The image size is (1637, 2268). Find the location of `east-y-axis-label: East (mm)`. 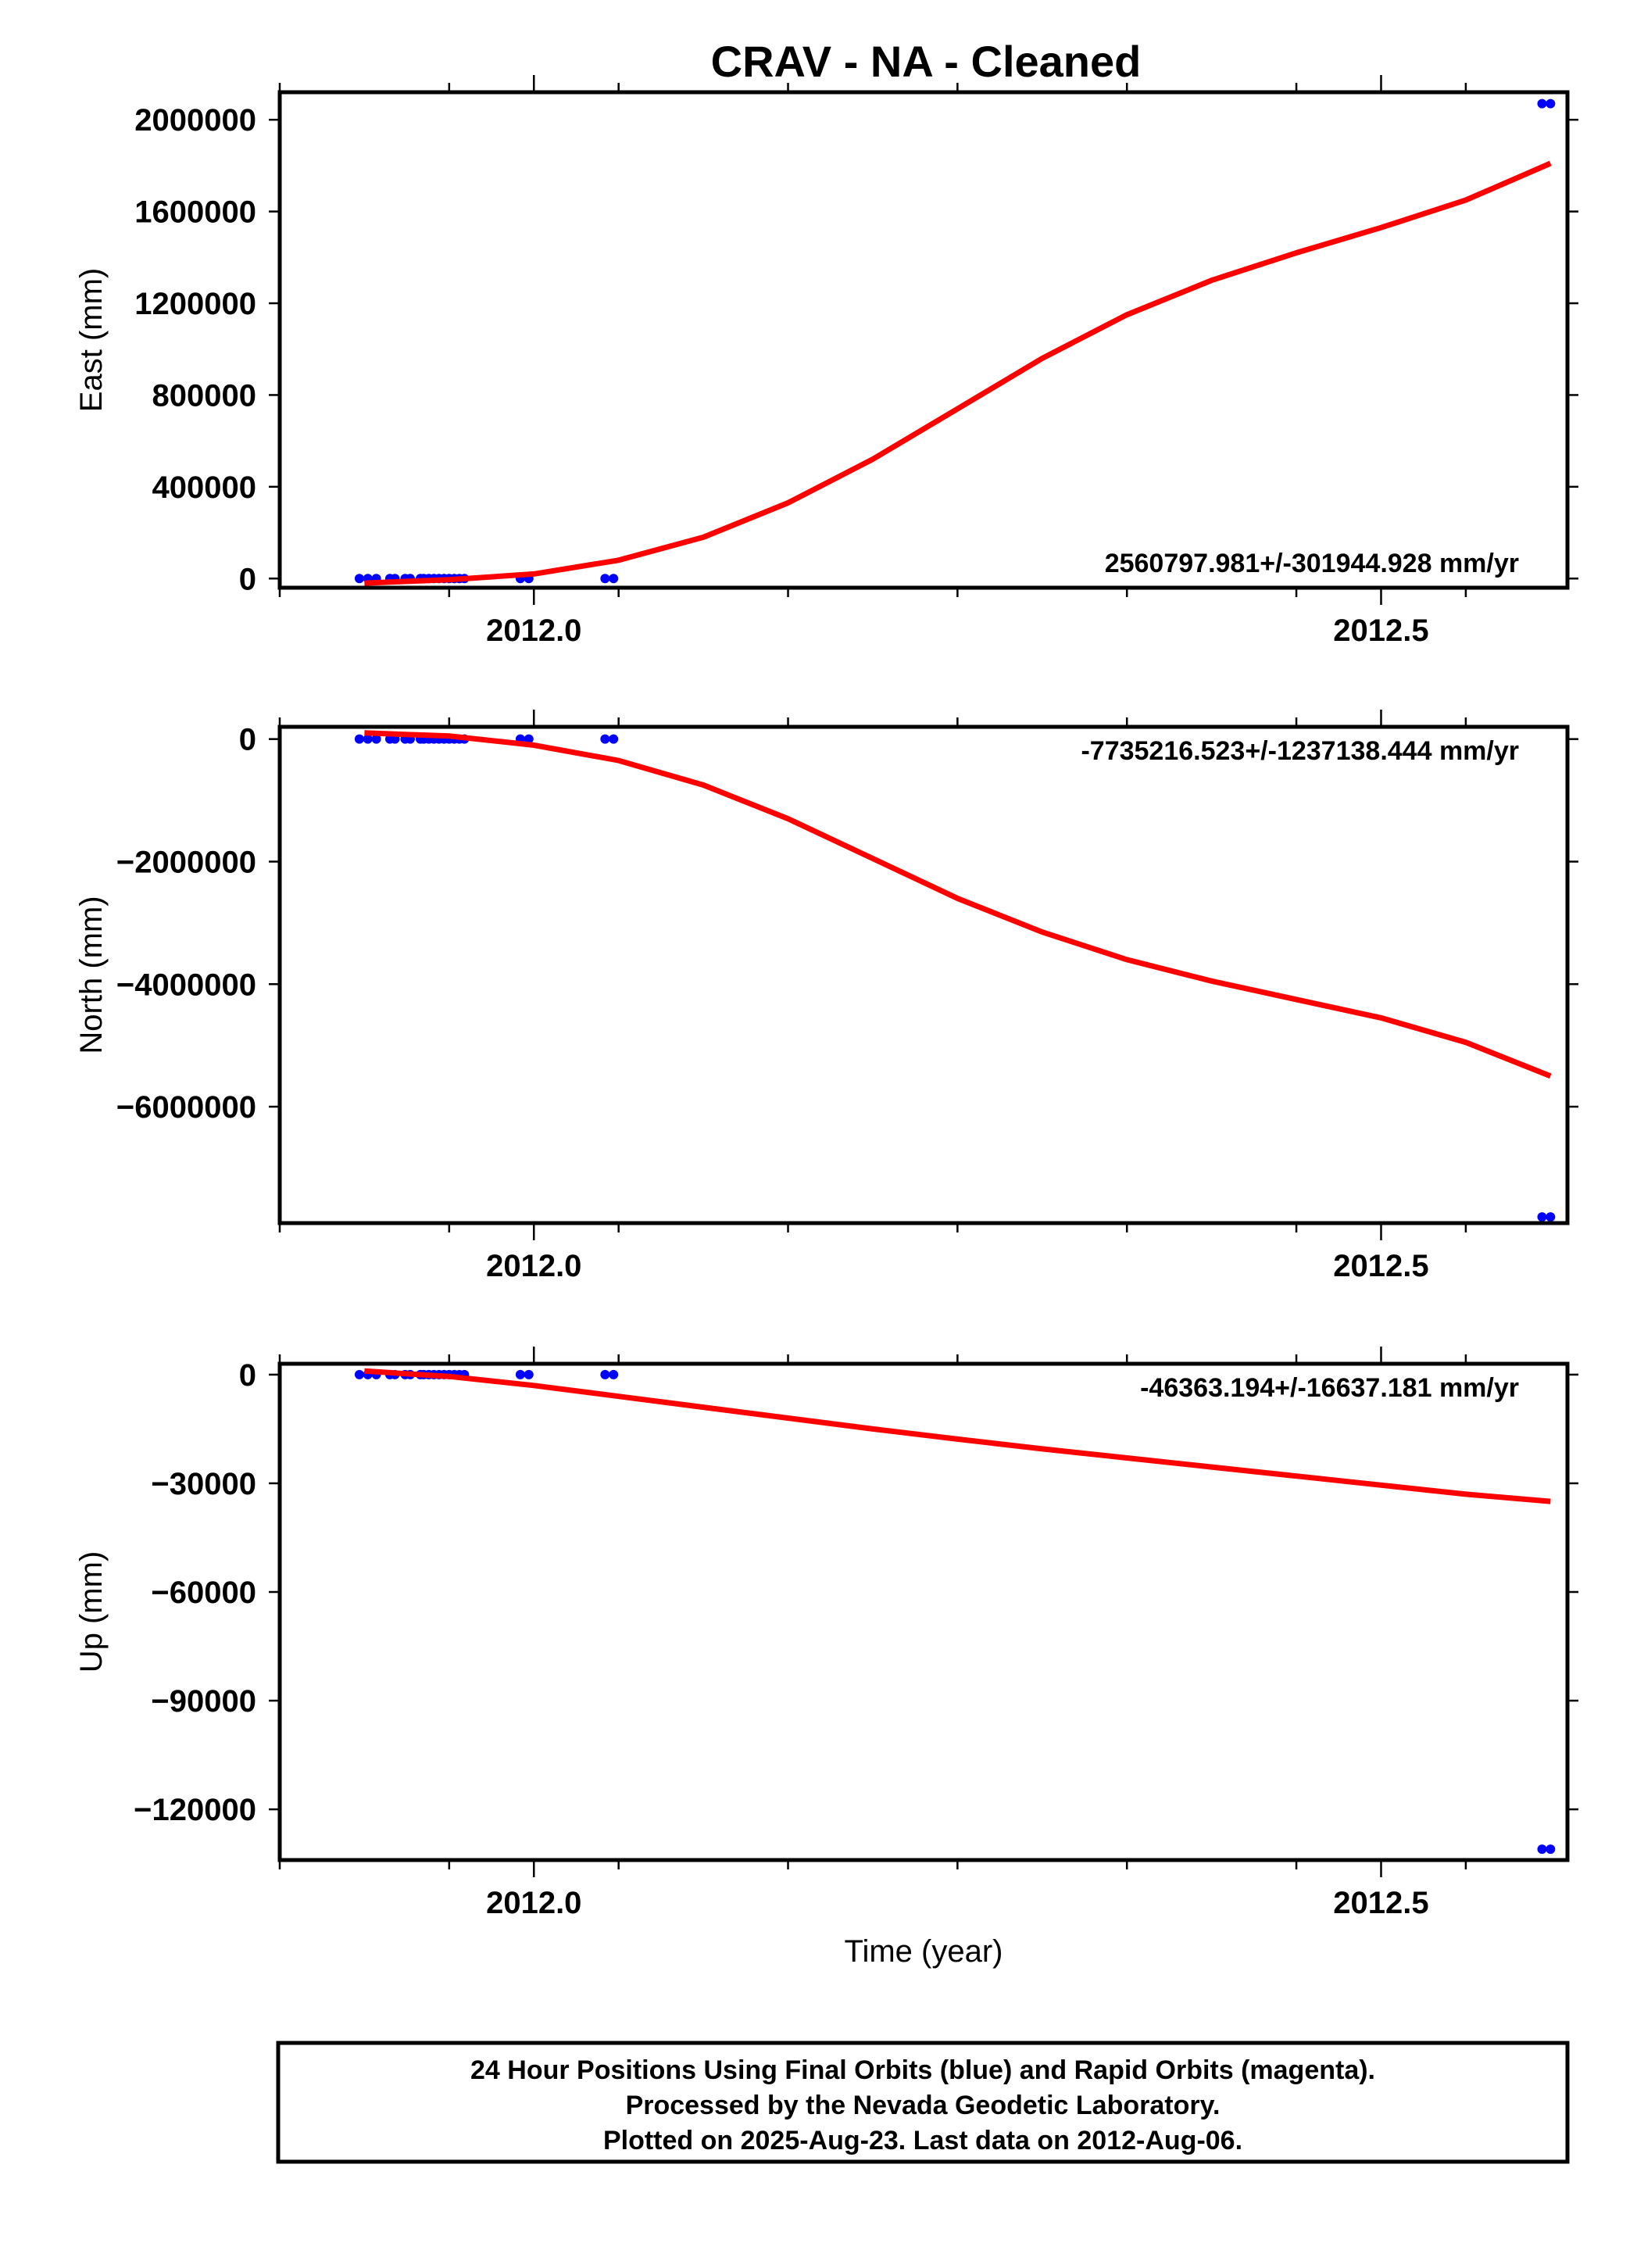

east-y-axis-label: East (mm) is located at coordinates (91, 340).